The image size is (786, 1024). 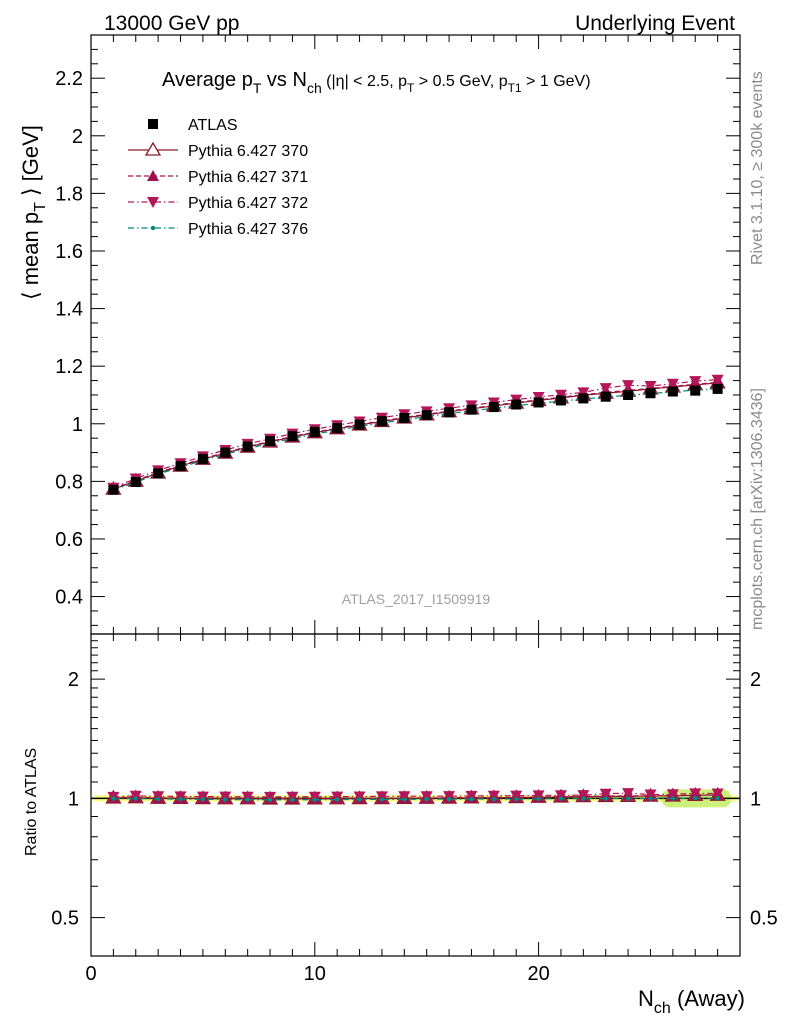 What do you see at coordinates (248, 151) in the screenshot?
I see `legend-label: Pythia 6.427 370` at bounding box center [248, 151].